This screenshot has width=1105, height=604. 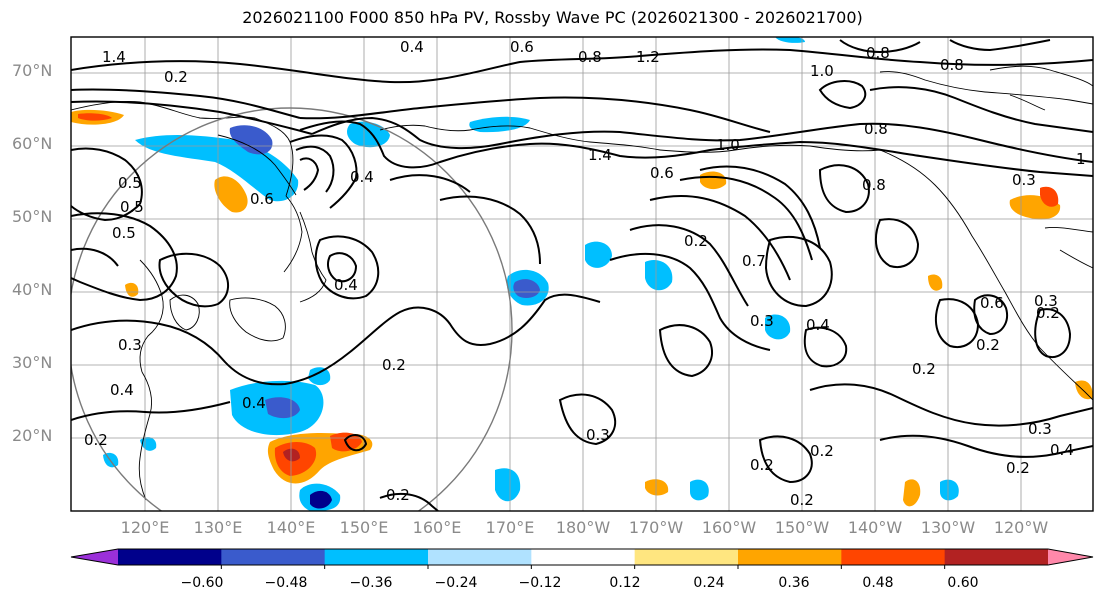 I want to click on contour-label-10: 0.5, so click(x=130, y=183).